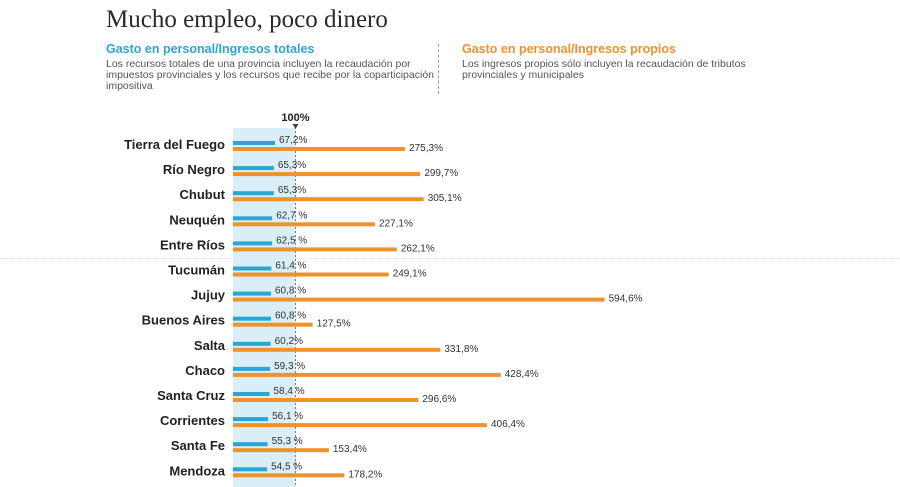  Describe the element at coordinates (626, 299) in the screenshot. I see `value-label-propios: 594,6%` at that location.